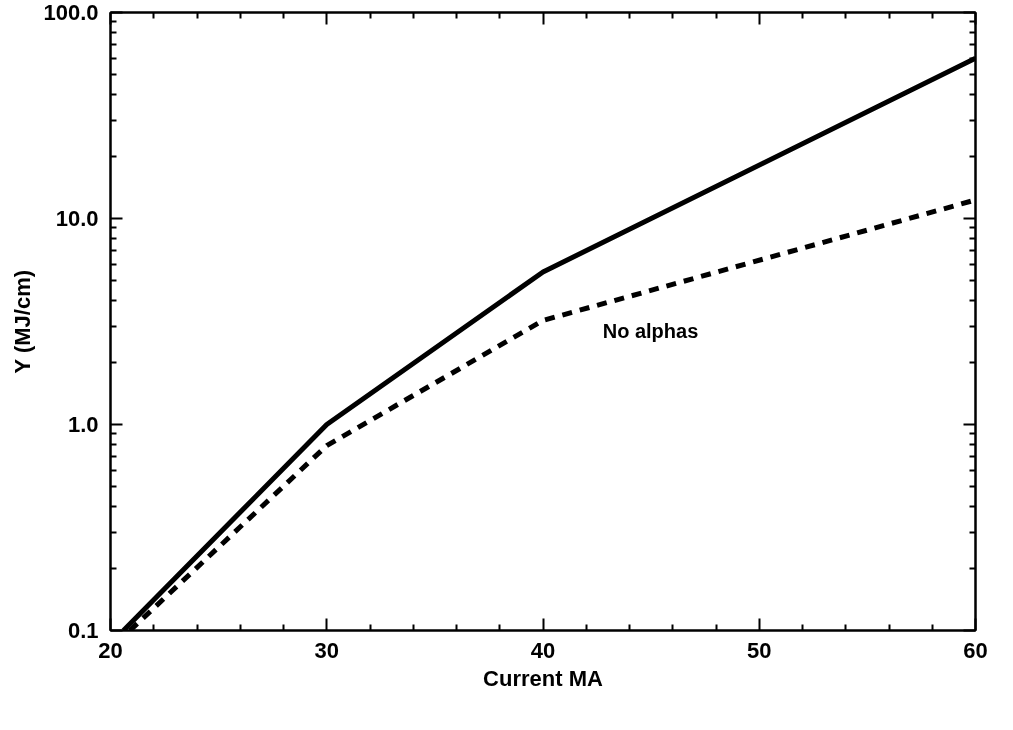 Image resolution: width=1013 pixels, height=730 pixels. Describe the element at coordinates (650, 330) in the screenshot. I see `annotation: No alphas` at that location.